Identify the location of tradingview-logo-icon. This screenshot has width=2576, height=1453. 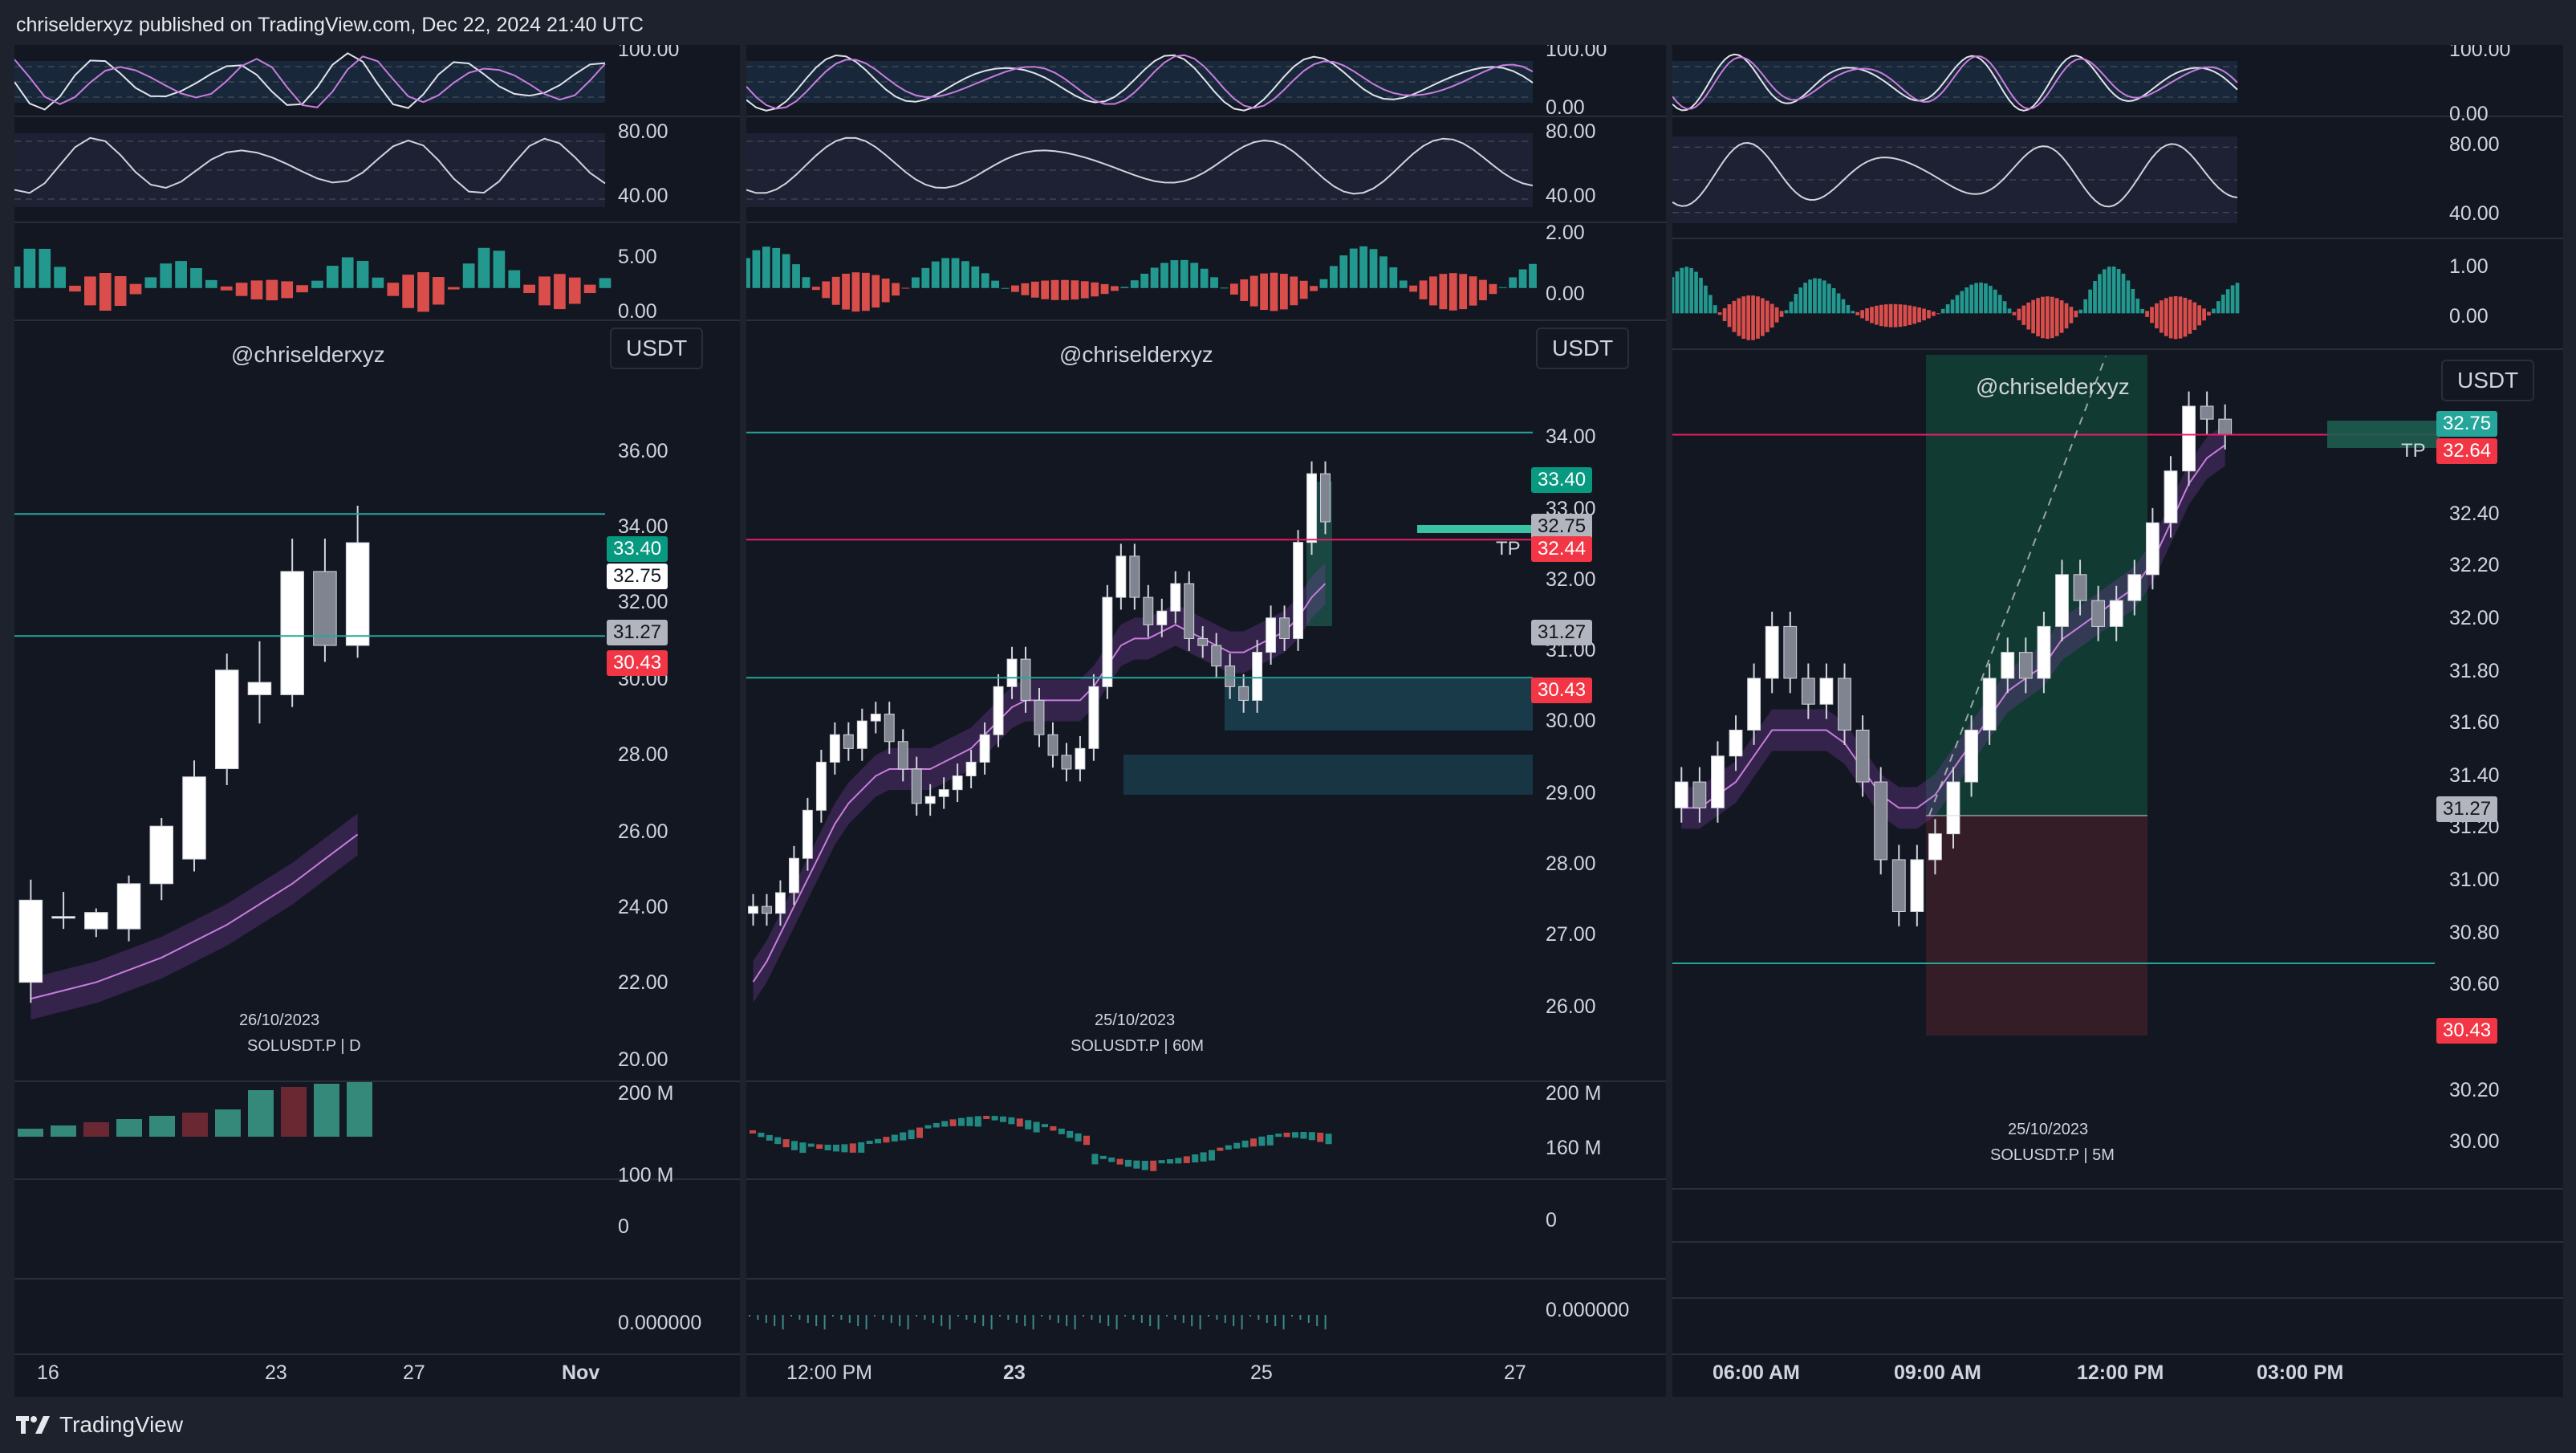
(33, 1425).